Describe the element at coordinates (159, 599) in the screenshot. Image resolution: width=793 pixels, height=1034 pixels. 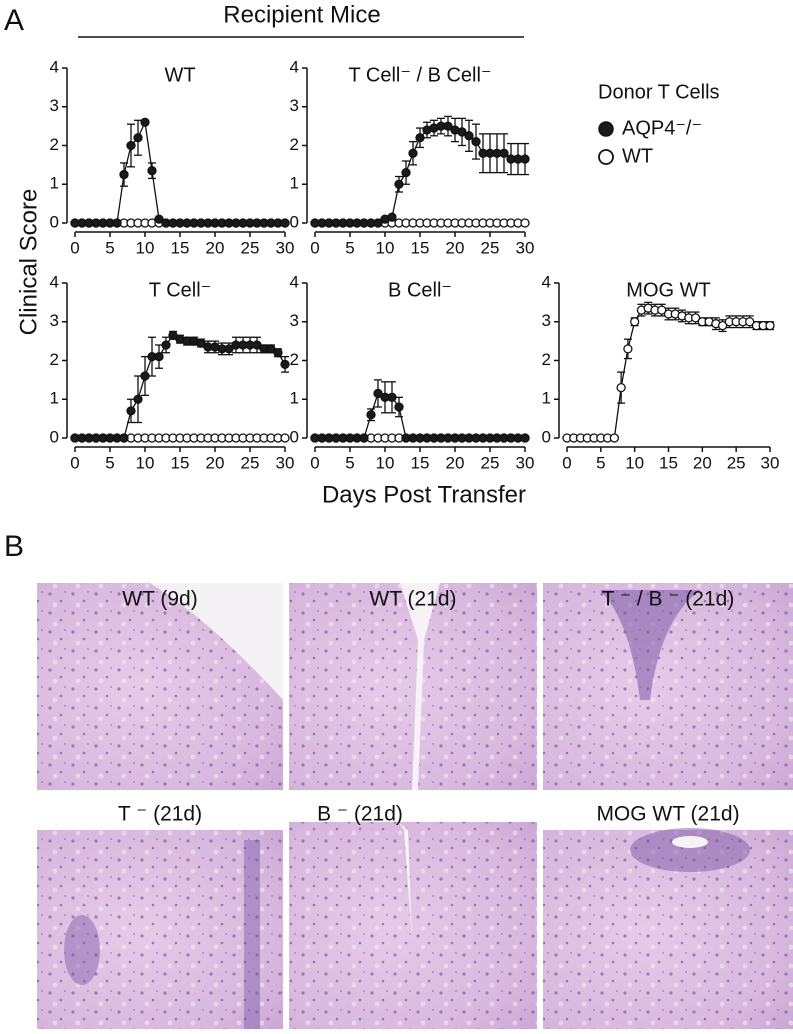
I see `image-label: WT (9d)` at that location.